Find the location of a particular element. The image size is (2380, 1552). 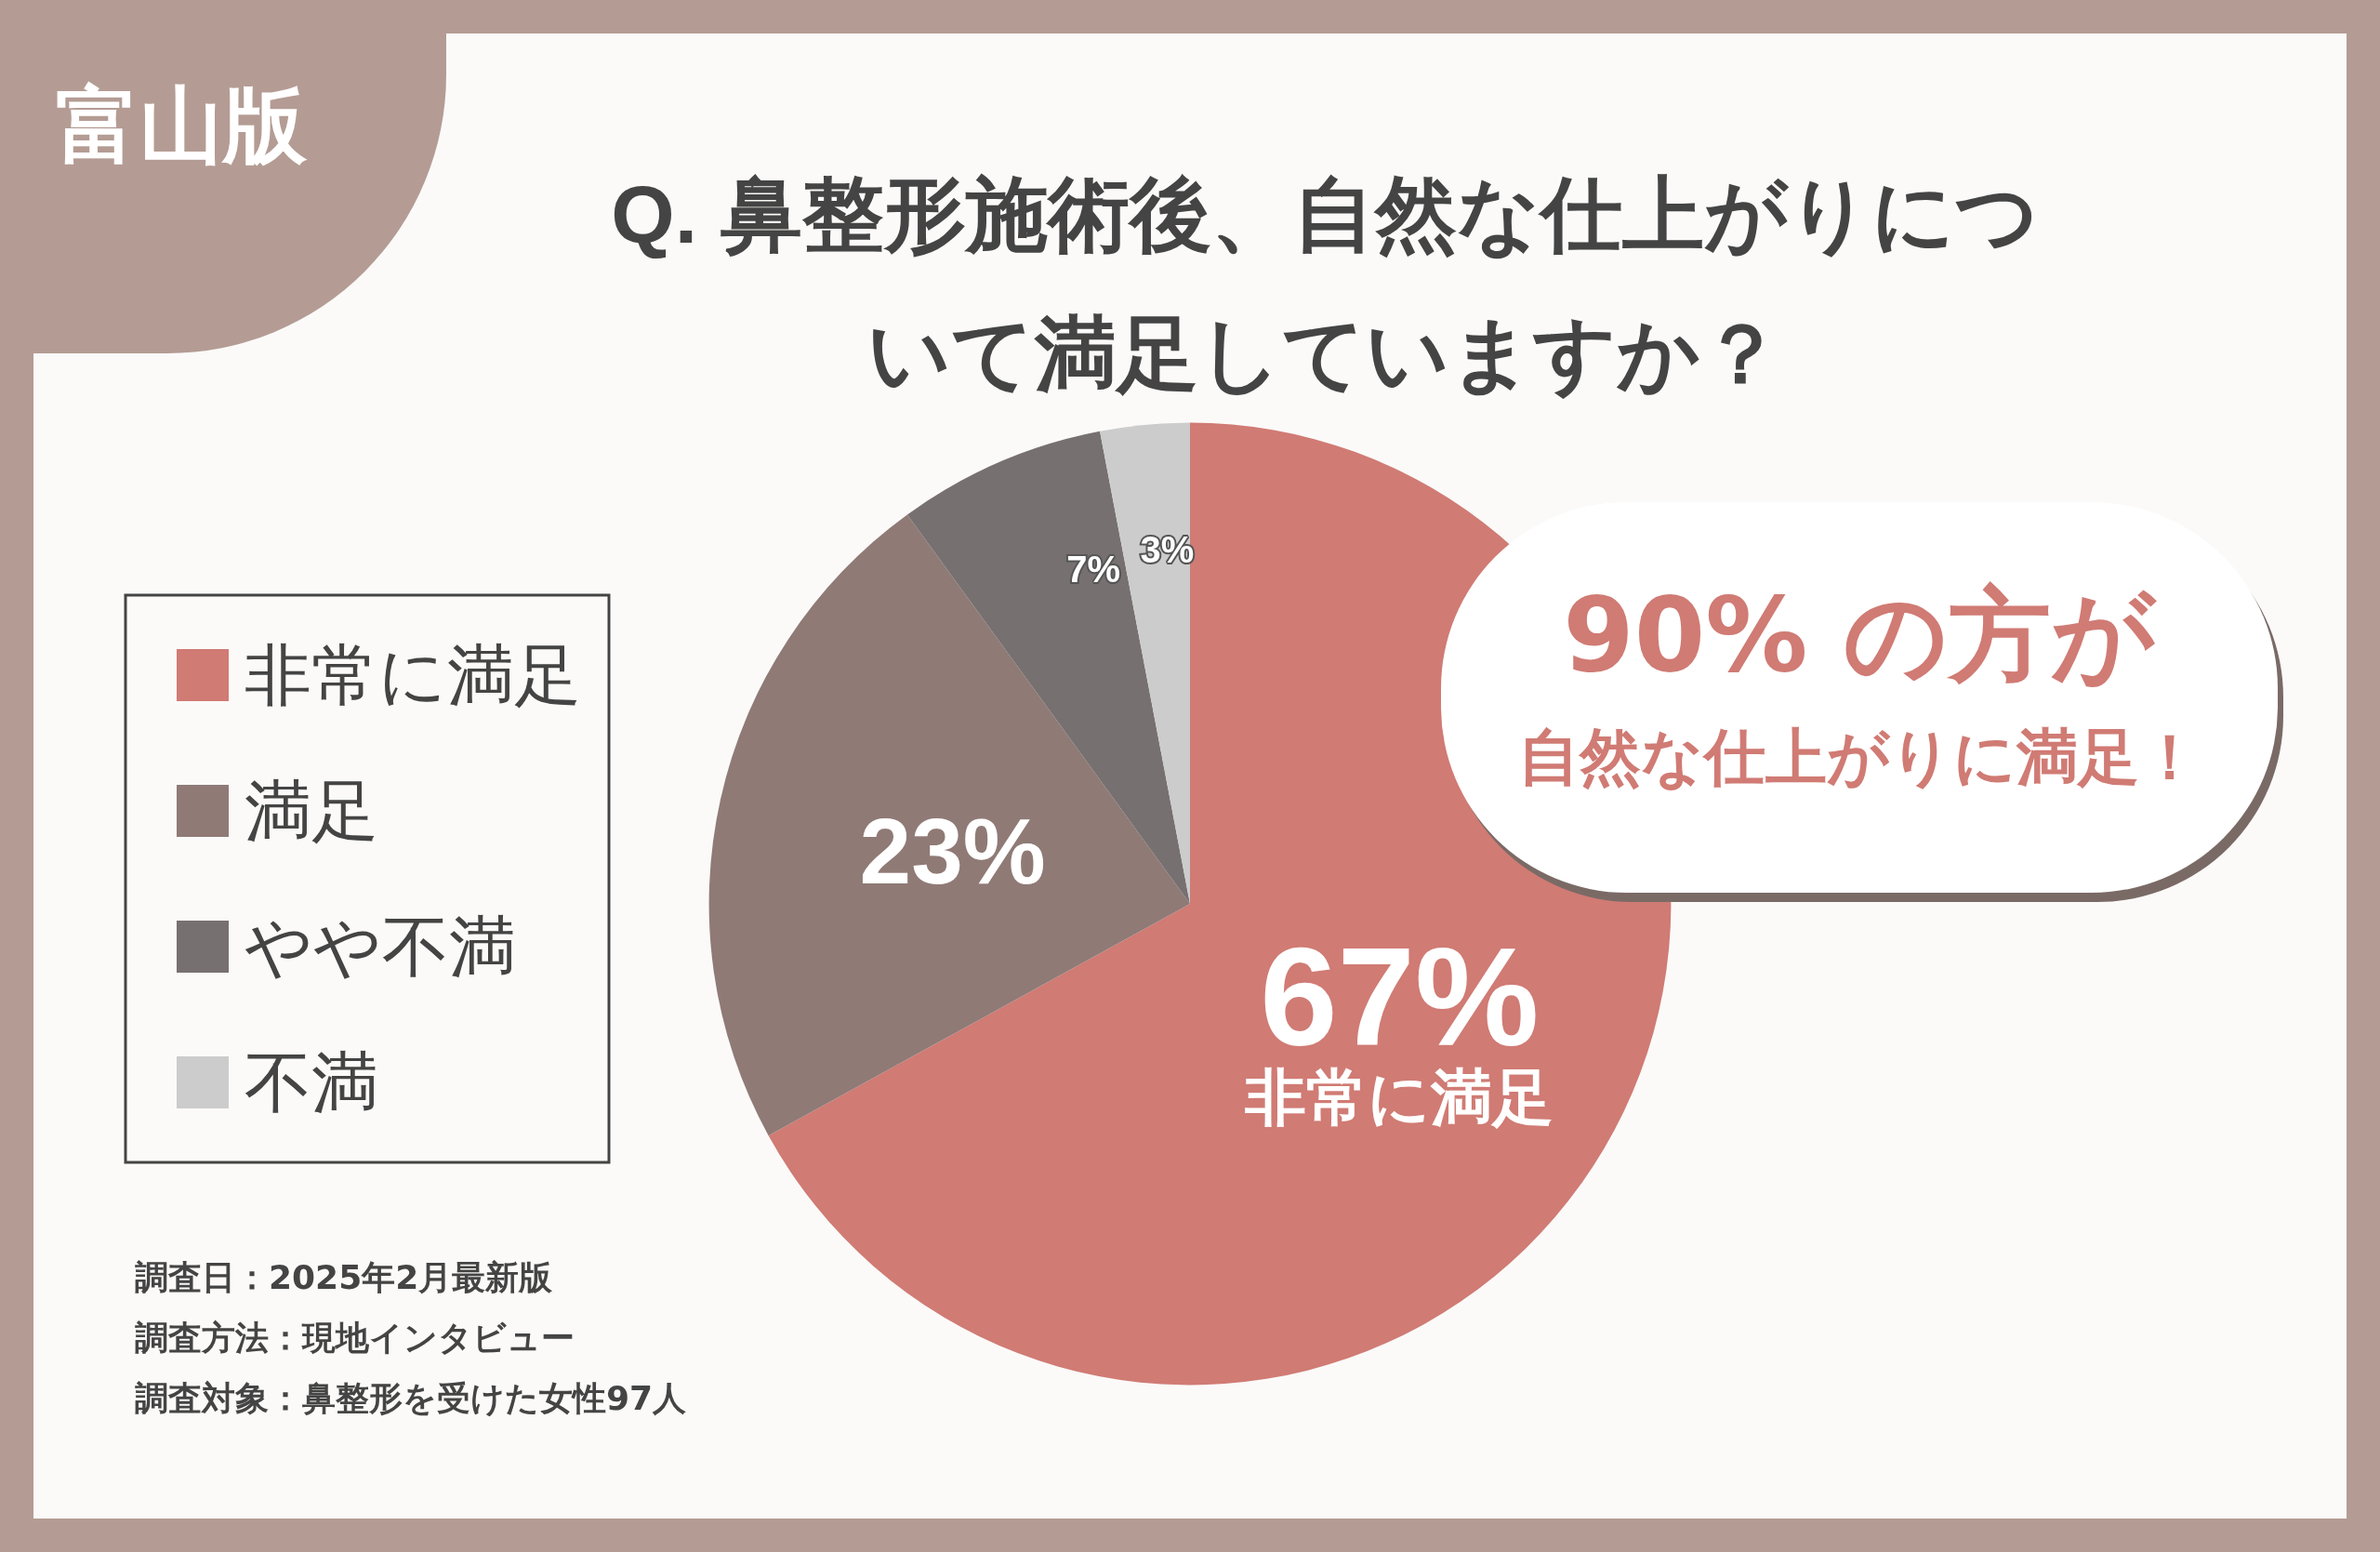

data-label: 67% 非常に満足 is located at coordinates (1399, 1026).